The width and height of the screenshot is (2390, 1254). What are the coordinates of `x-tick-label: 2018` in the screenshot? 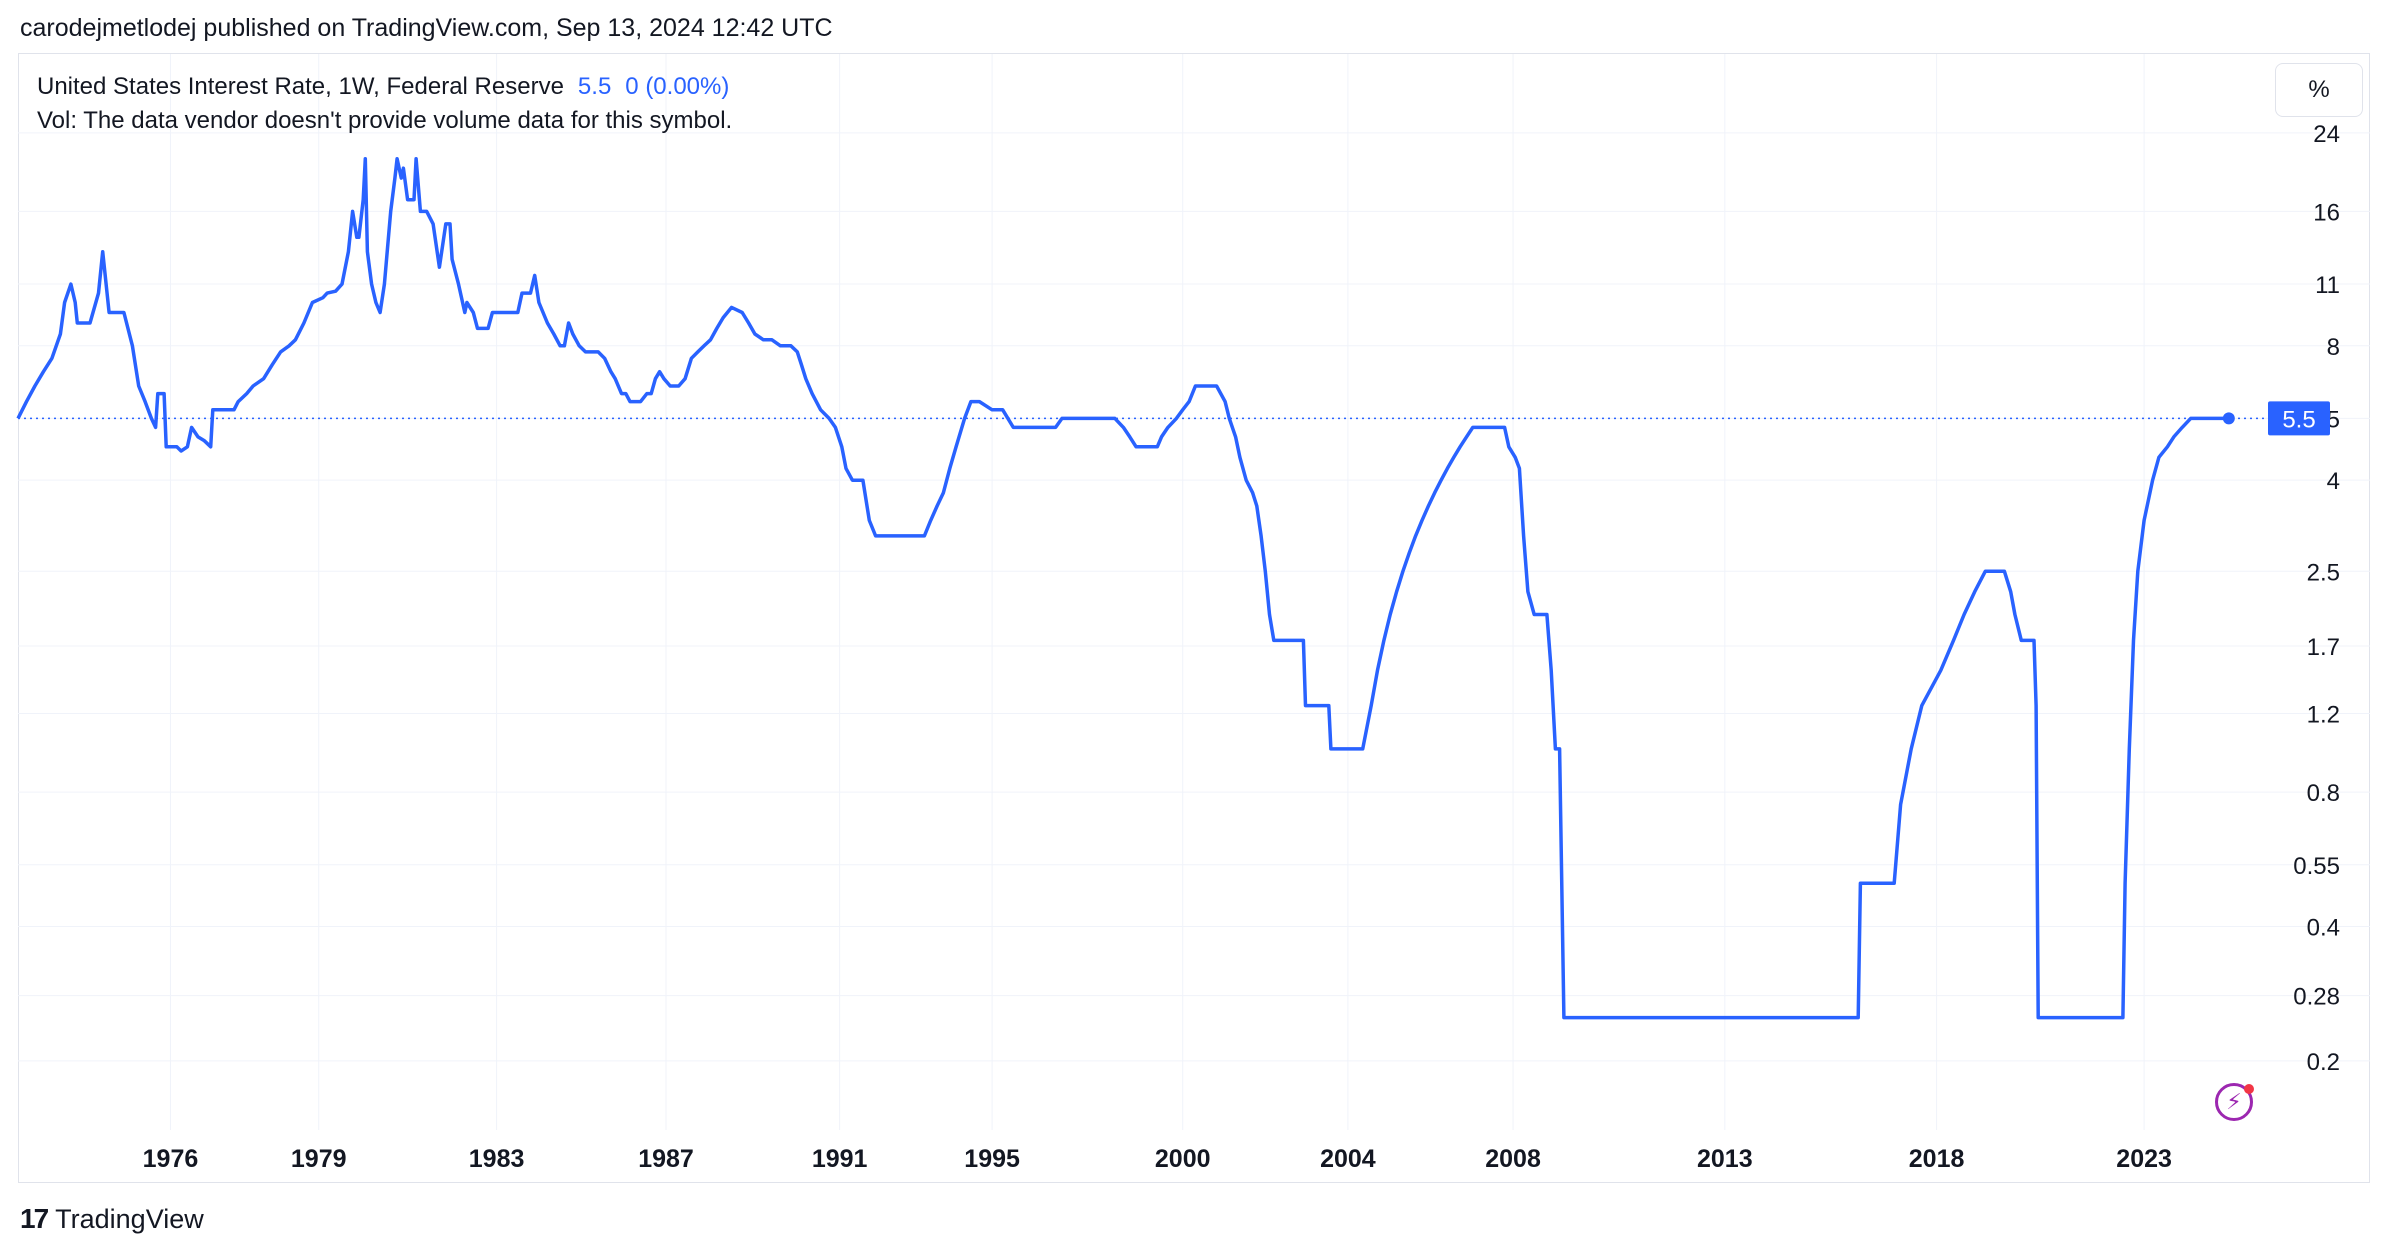 It's located at (1937, 1159).